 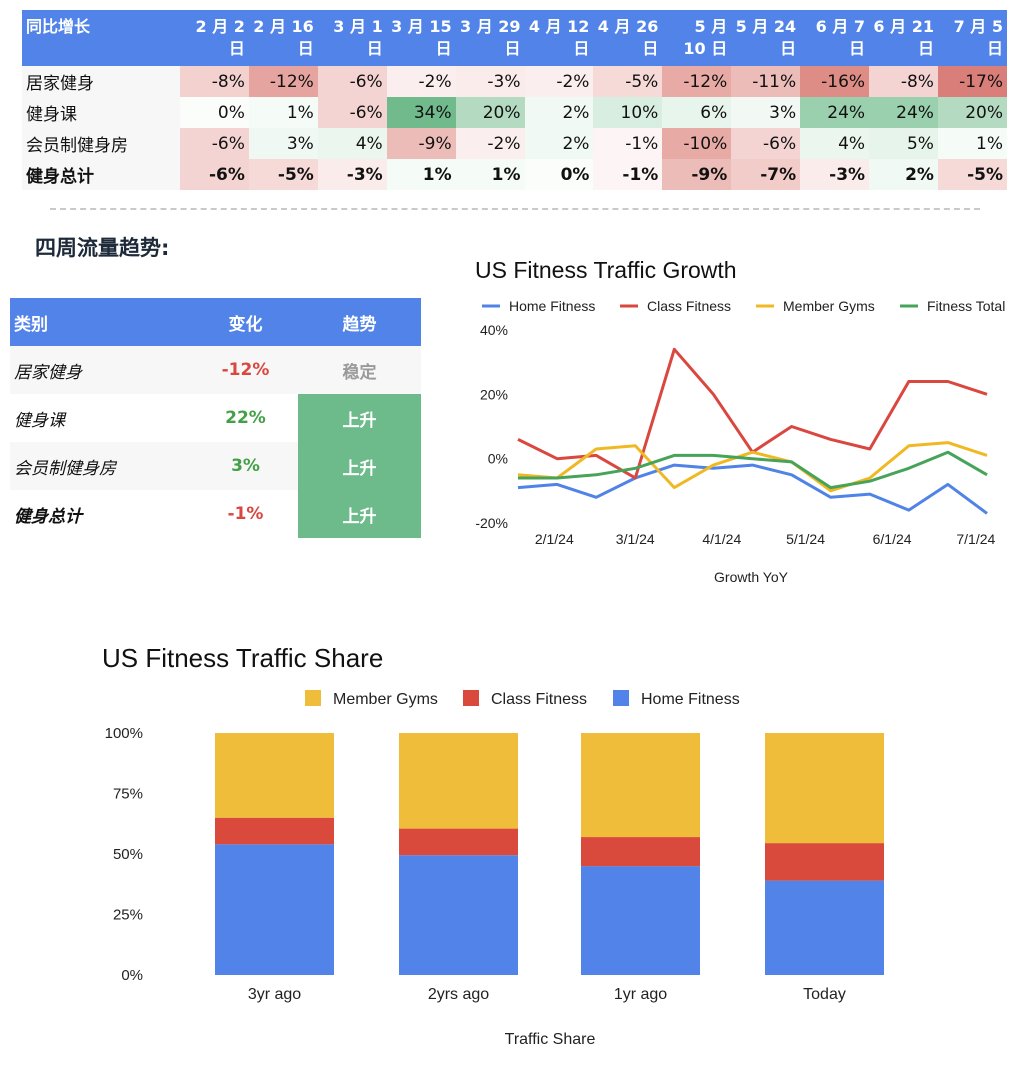 What do you see at coordinates (491, 426) in the screenshot?
I see `line-chart-y-axis: -20% 0% 20% 40%` at bounding box center [491, 426].